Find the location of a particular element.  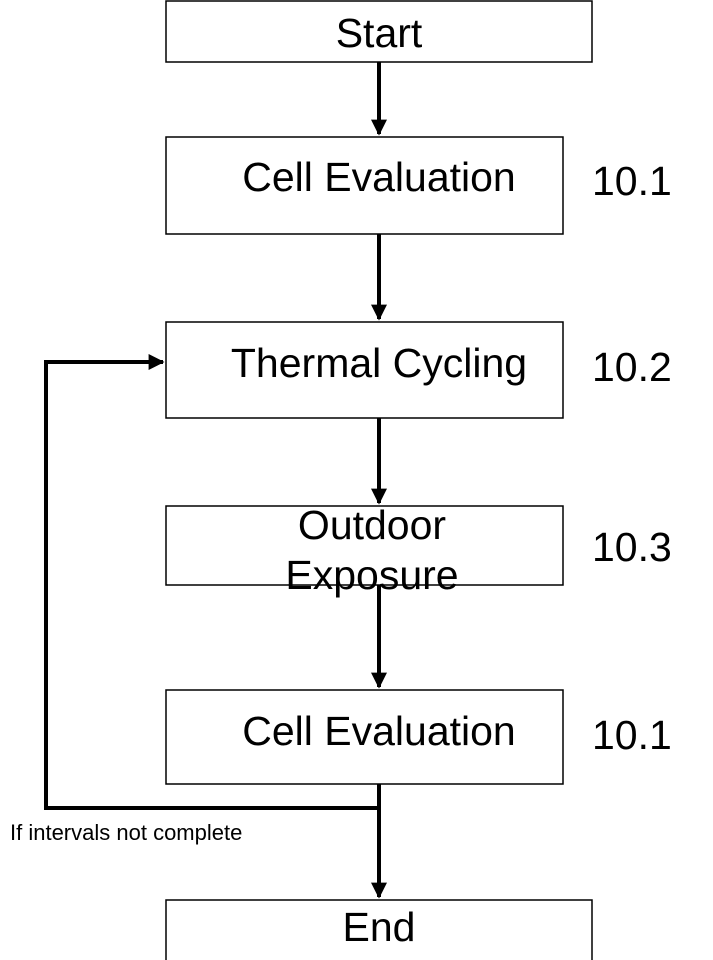

node-label: Start is located at coordinates (379, 33).